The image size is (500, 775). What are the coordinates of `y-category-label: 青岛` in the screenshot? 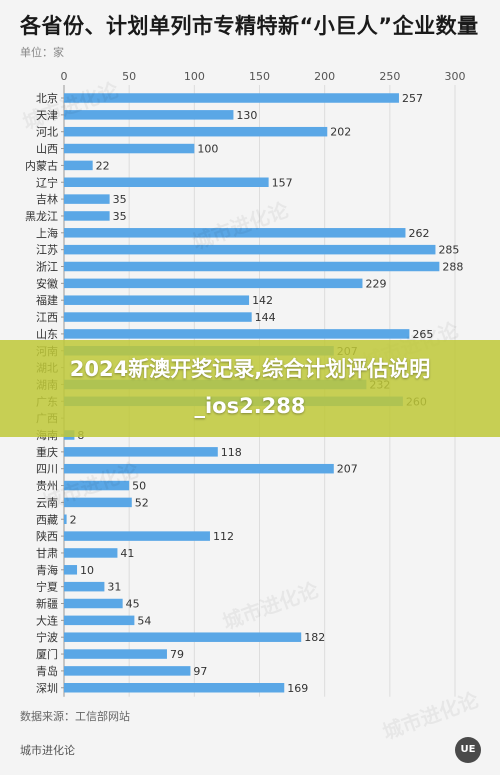 It's located at (47, 671).